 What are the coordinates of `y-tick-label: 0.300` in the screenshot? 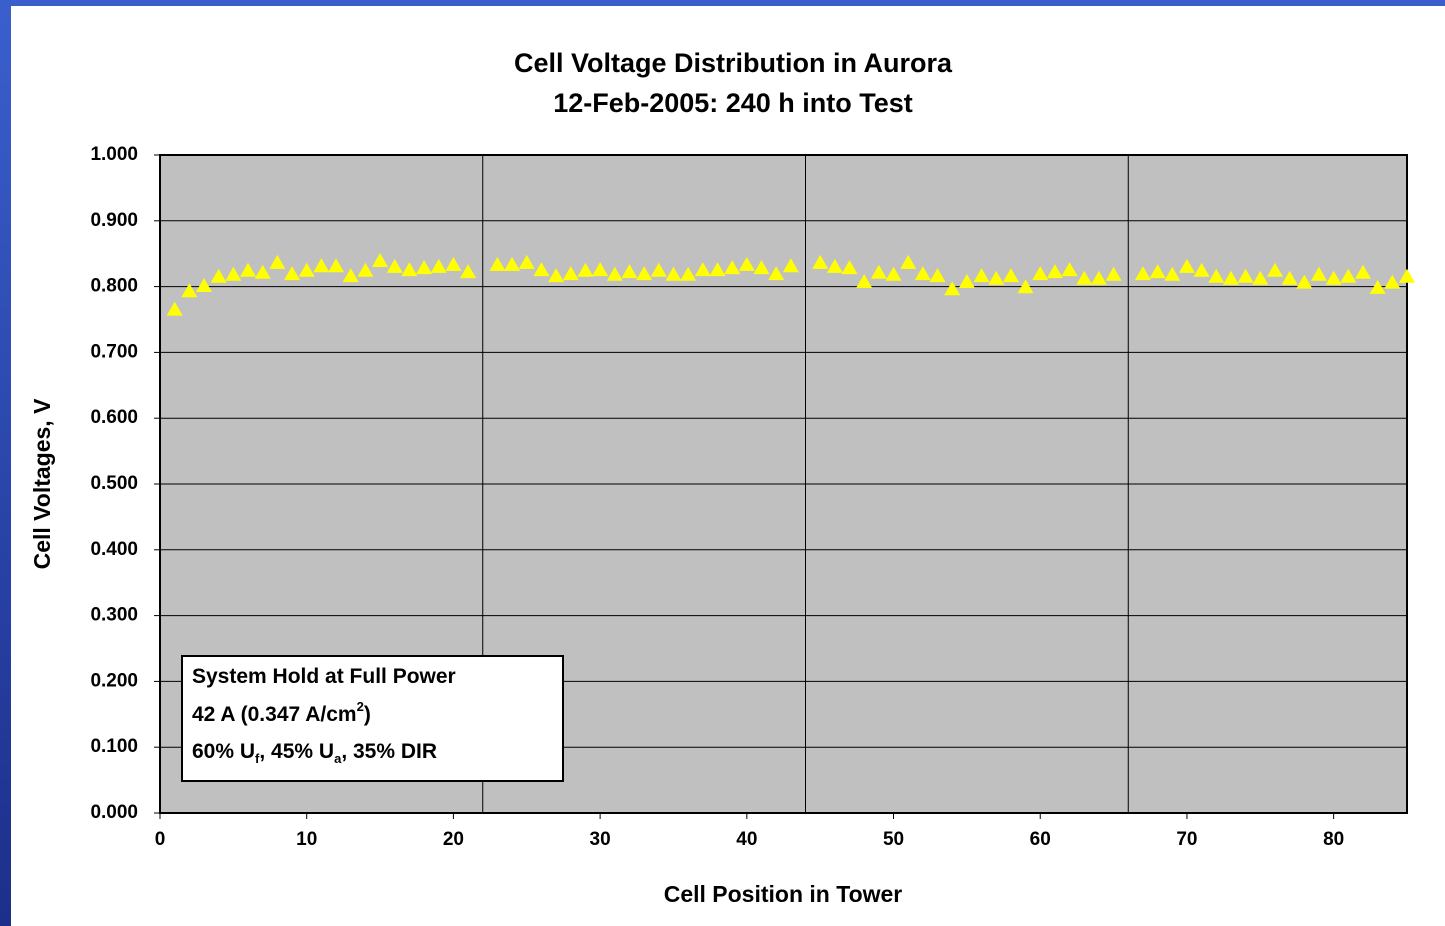 It's located at (114, 615).